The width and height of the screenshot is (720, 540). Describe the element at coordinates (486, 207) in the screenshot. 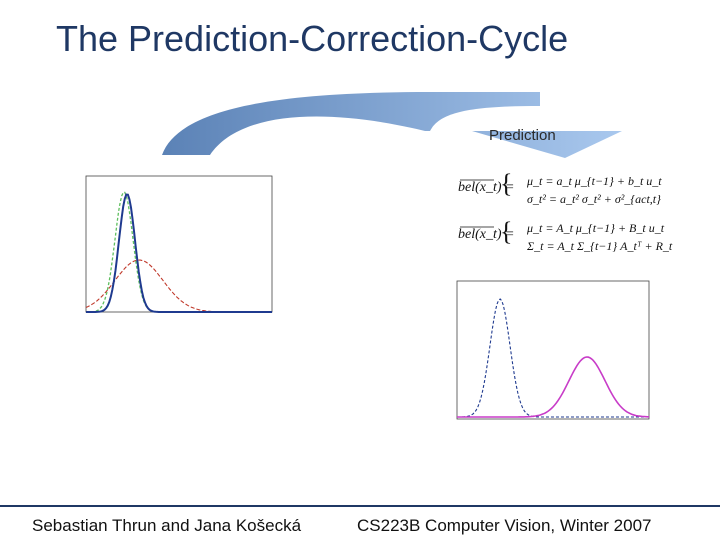

I see `equation-braces: { {` at that location.